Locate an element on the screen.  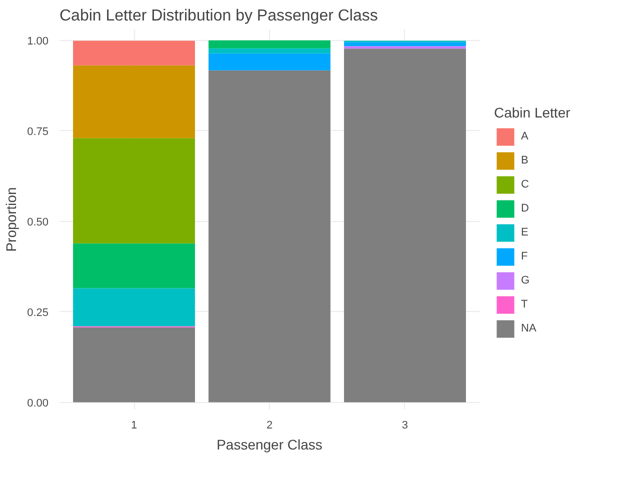
legend-label: B is located at coordinates (525, 160).